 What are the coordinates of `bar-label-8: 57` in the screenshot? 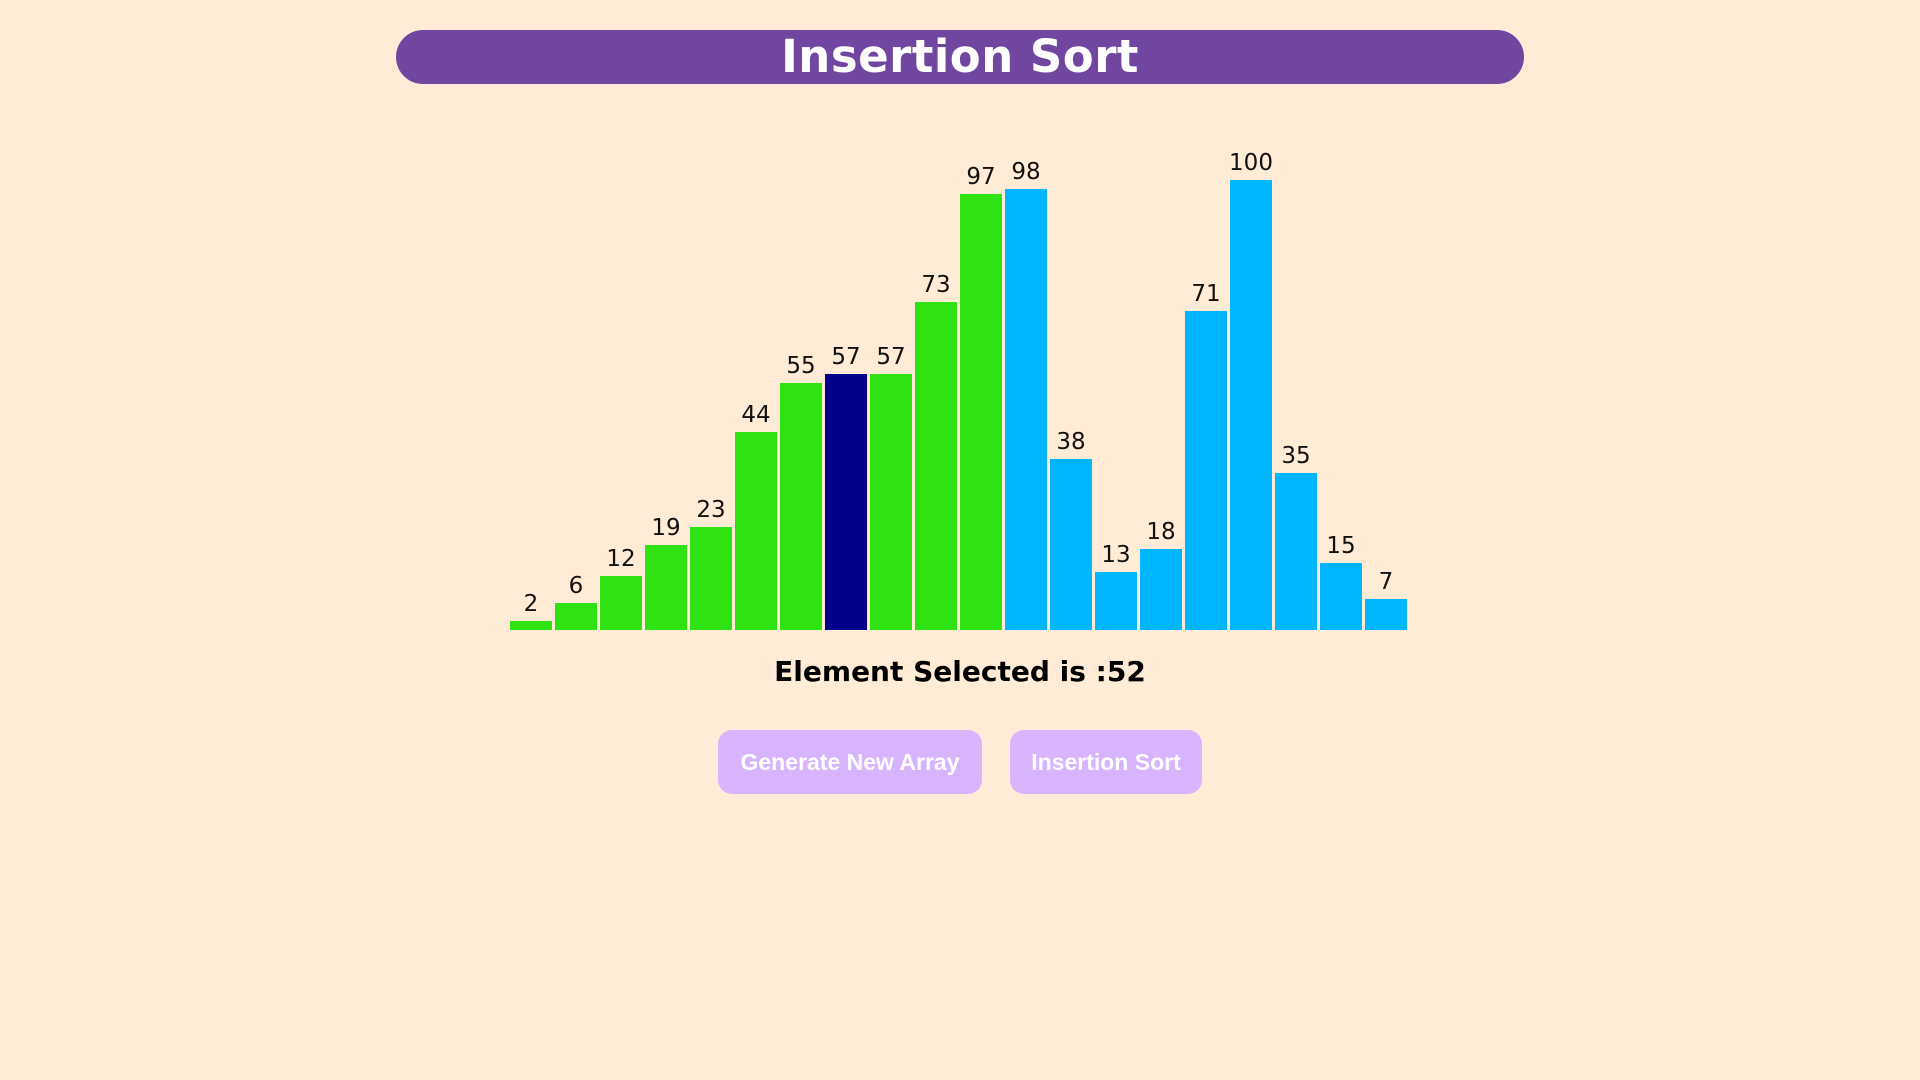 It's located at (891, 356).